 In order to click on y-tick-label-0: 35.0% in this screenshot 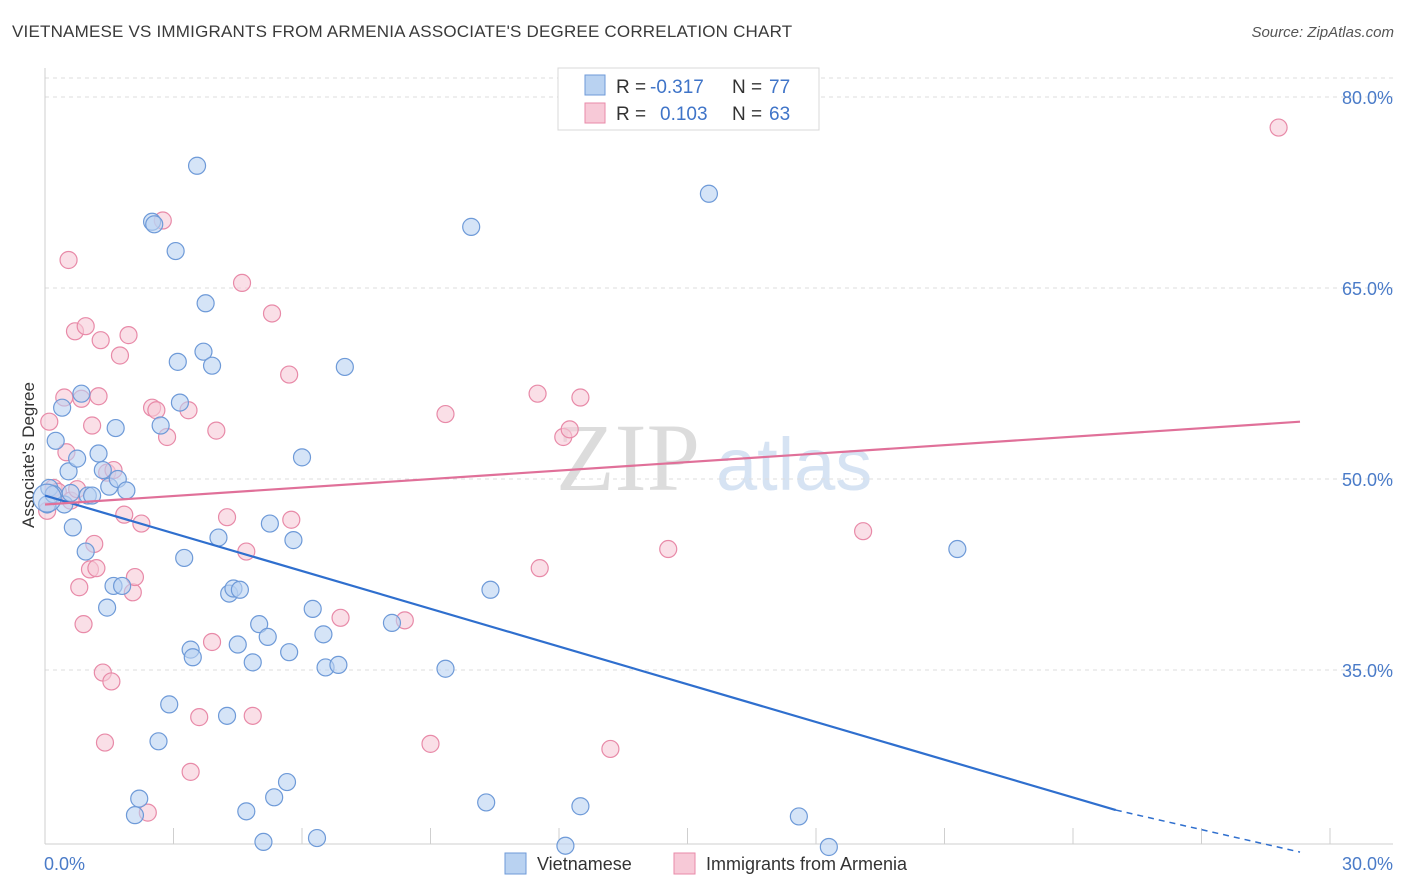, I will do `click(1367, 671)`.